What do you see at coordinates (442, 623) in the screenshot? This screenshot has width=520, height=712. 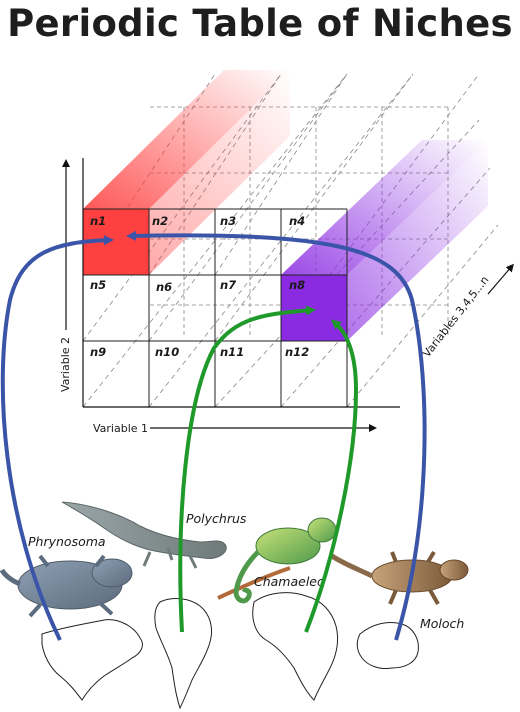 I see `species-label-moloch: Moloch` at bounding box center [442, 623].